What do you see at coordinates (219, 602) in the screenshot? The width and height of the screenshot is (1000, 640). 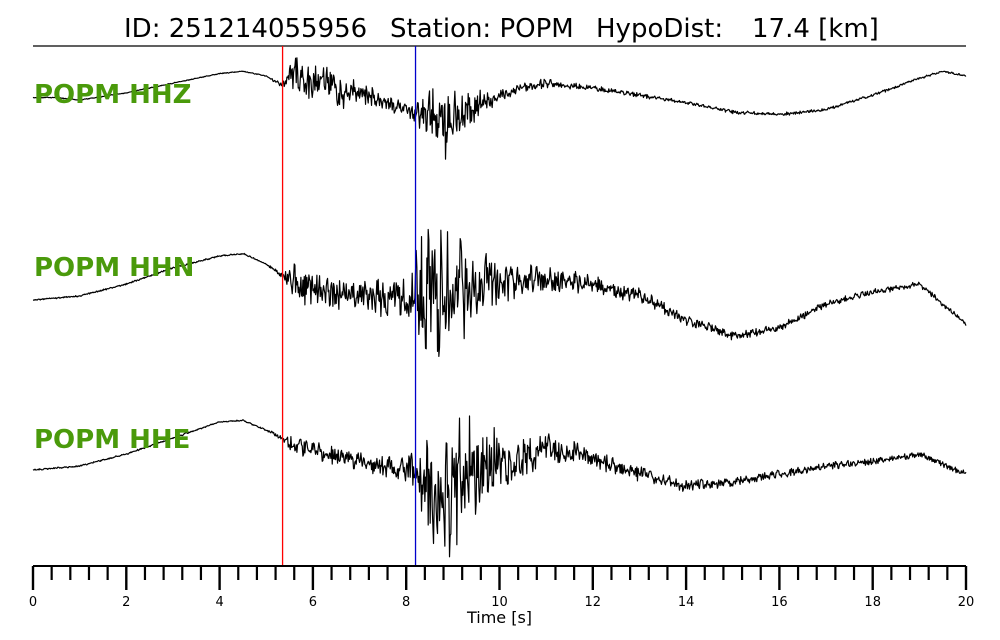 I see `x-tick-label: 4` at bounding box center [219, 602].